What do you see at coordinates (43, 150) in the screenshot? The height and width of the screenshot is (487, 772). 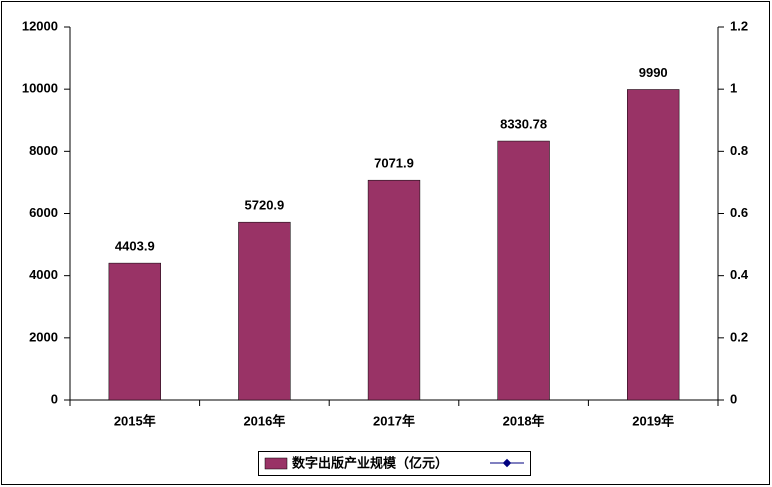 I see `y-tick-label: 8000` at bounding box center [43, 150].